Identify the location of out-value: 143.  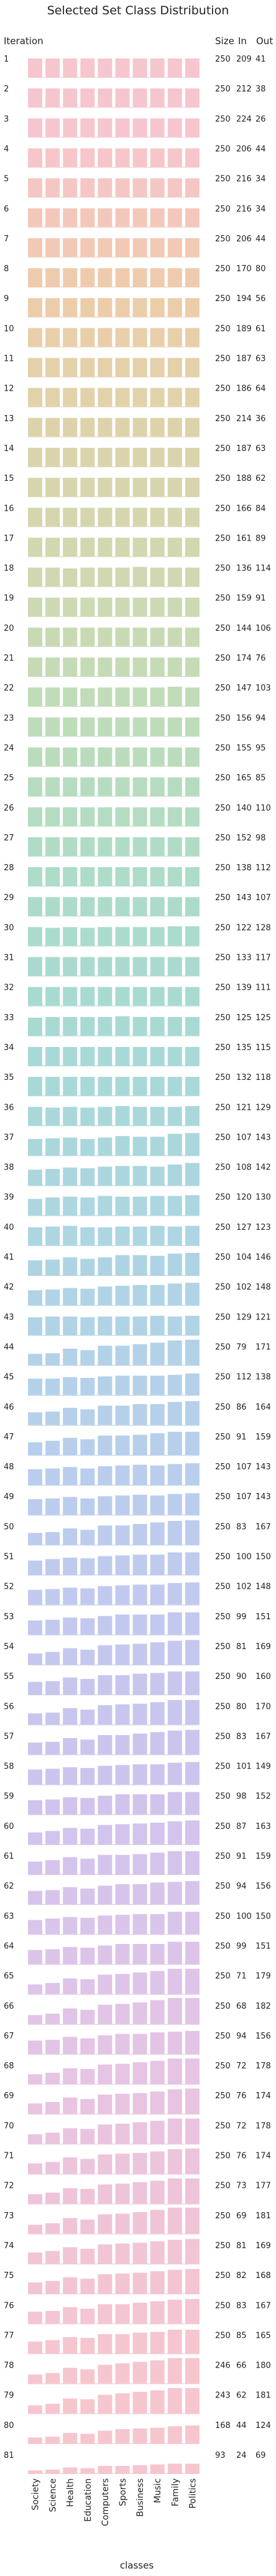
(263, 1497).